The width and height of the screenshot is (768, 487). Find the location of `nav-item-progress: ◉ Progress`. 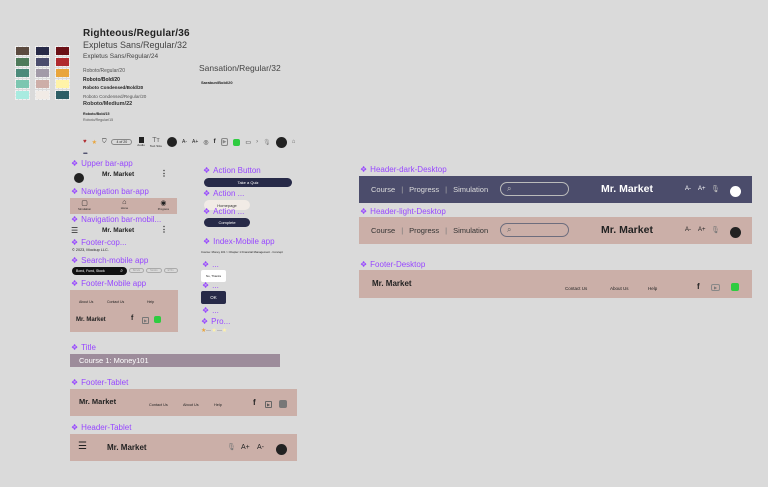

nav-item-progress: ◉ Progress is located at coordinates (163, 205).